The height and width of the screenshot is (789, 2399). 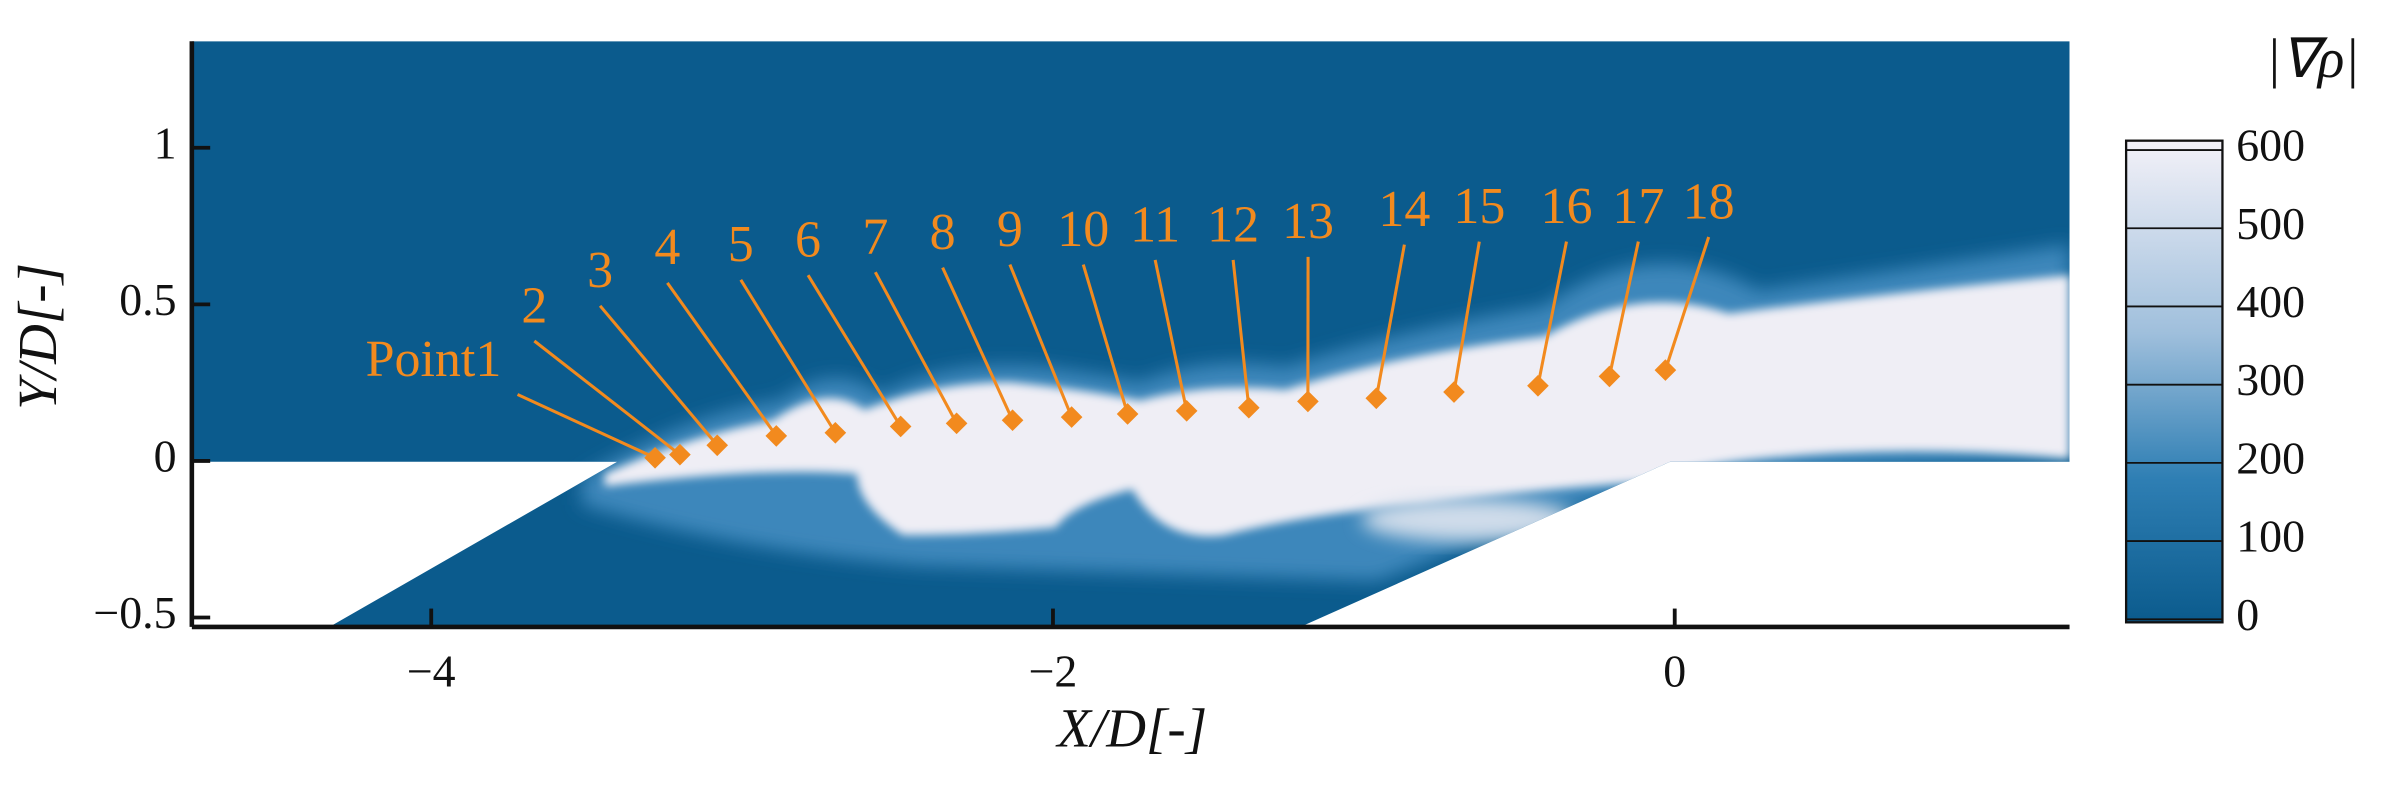 What do you see at coordinates (37, 336) in the screenshot?
I see `y-axis-label: Y/D[-]` at bounding box center [37, 336].